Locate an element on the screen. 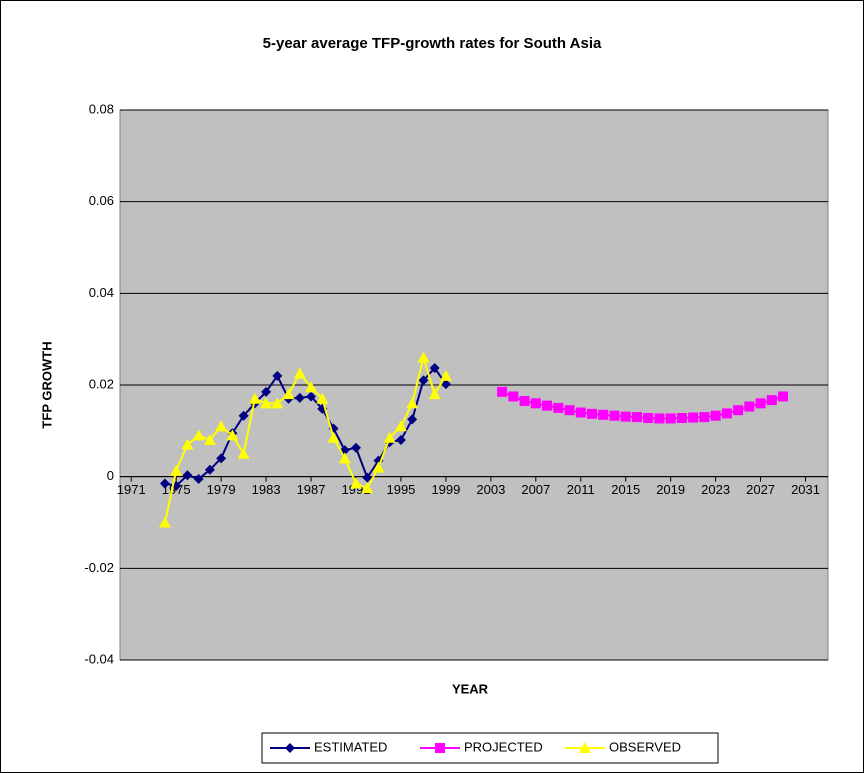 The height and width of the screenshot is (773, 864). x-tick-label: 2007 is located at coordinates (535, 489).